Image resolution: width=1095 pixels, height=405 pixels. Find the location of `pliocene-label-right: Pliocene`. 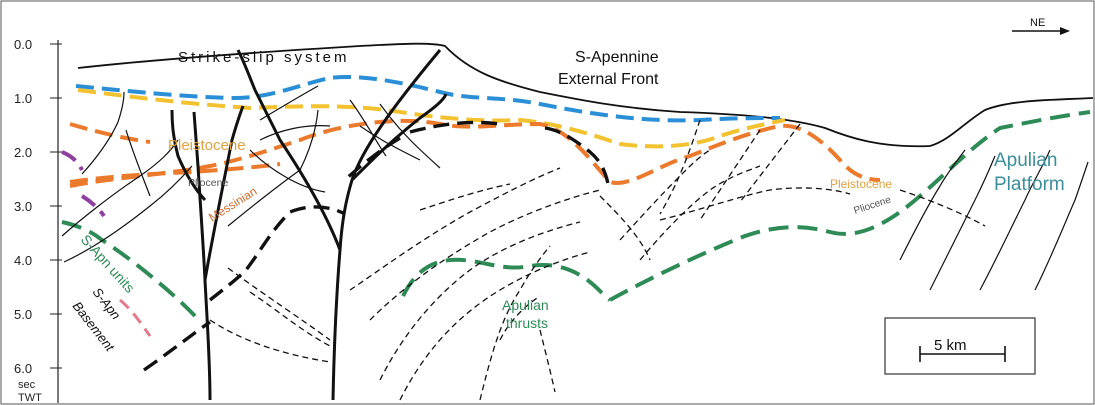

pliocene-label-right: Pliocene is located at coordinates (873, 205).